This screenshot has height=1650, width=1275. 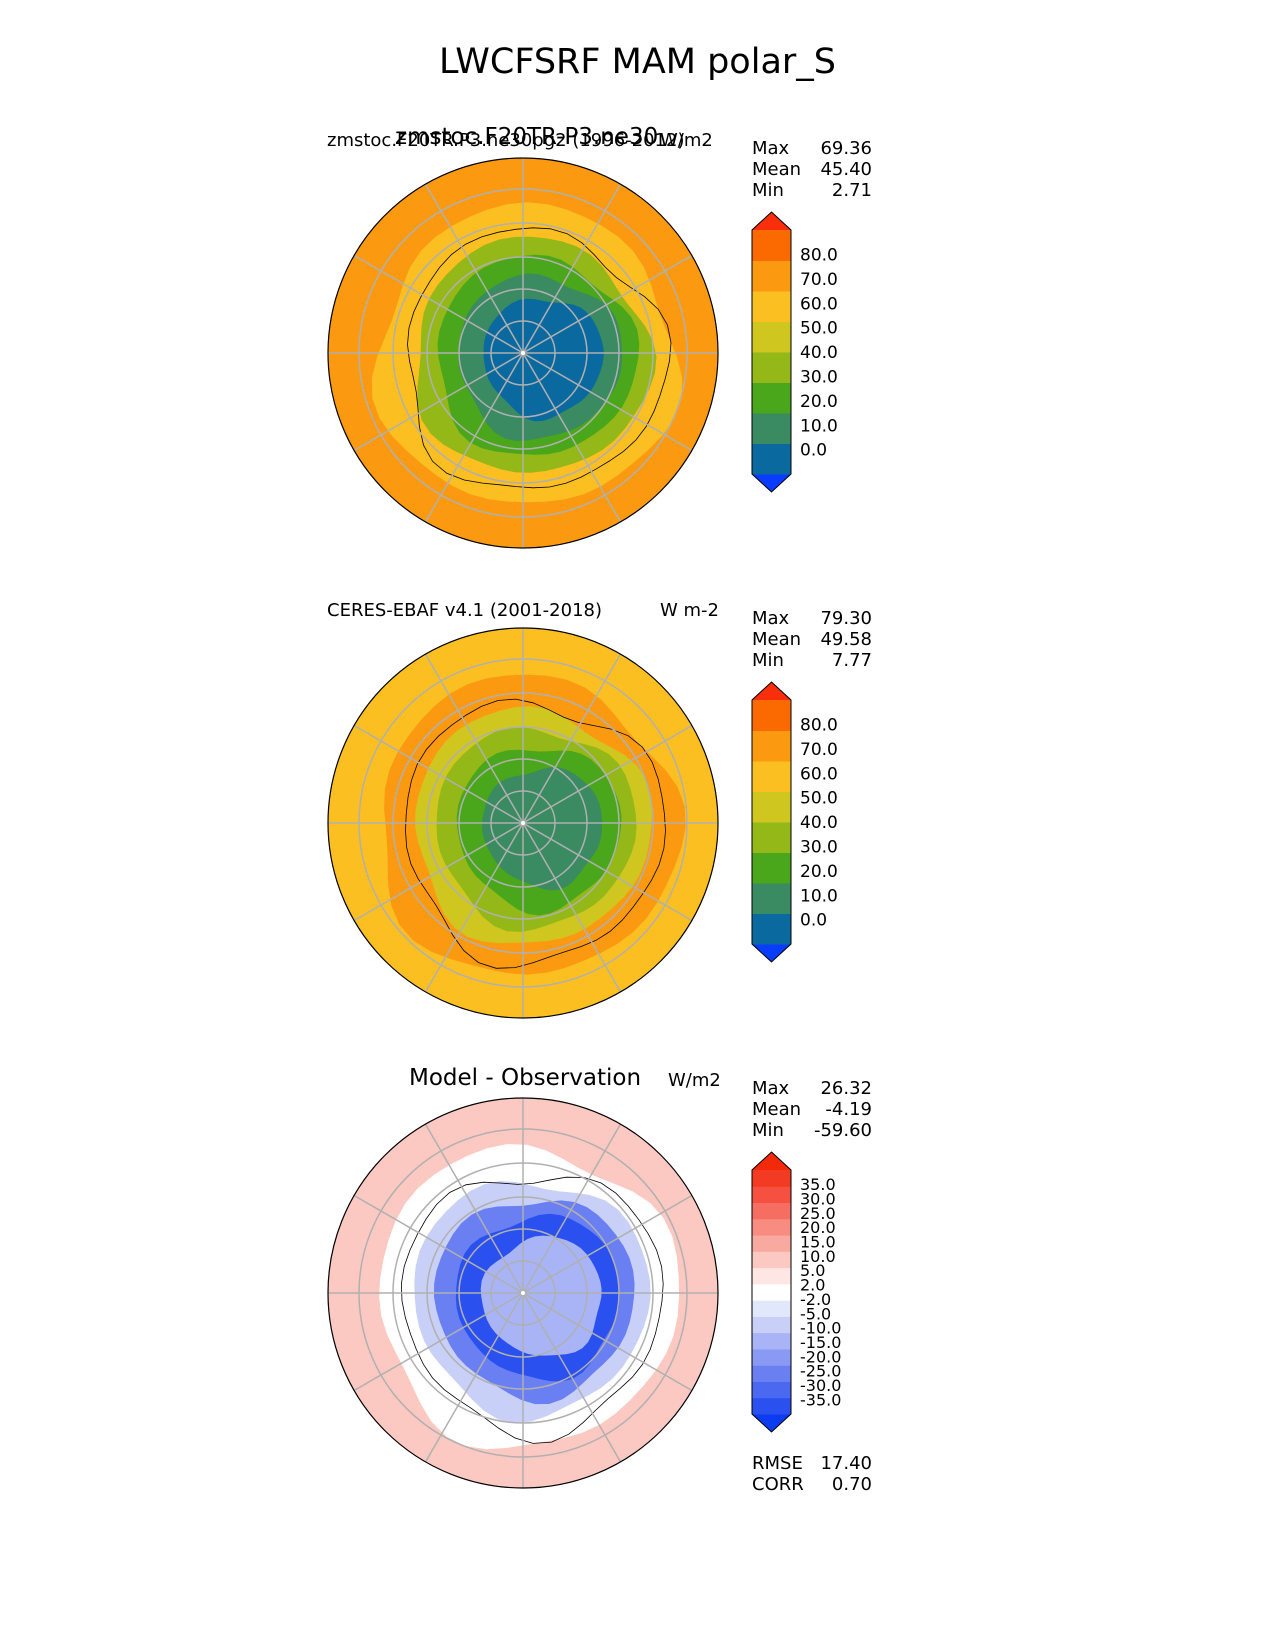 I want to click on colorbar-tick-label: 15.0, so click(x=818, y=1242).